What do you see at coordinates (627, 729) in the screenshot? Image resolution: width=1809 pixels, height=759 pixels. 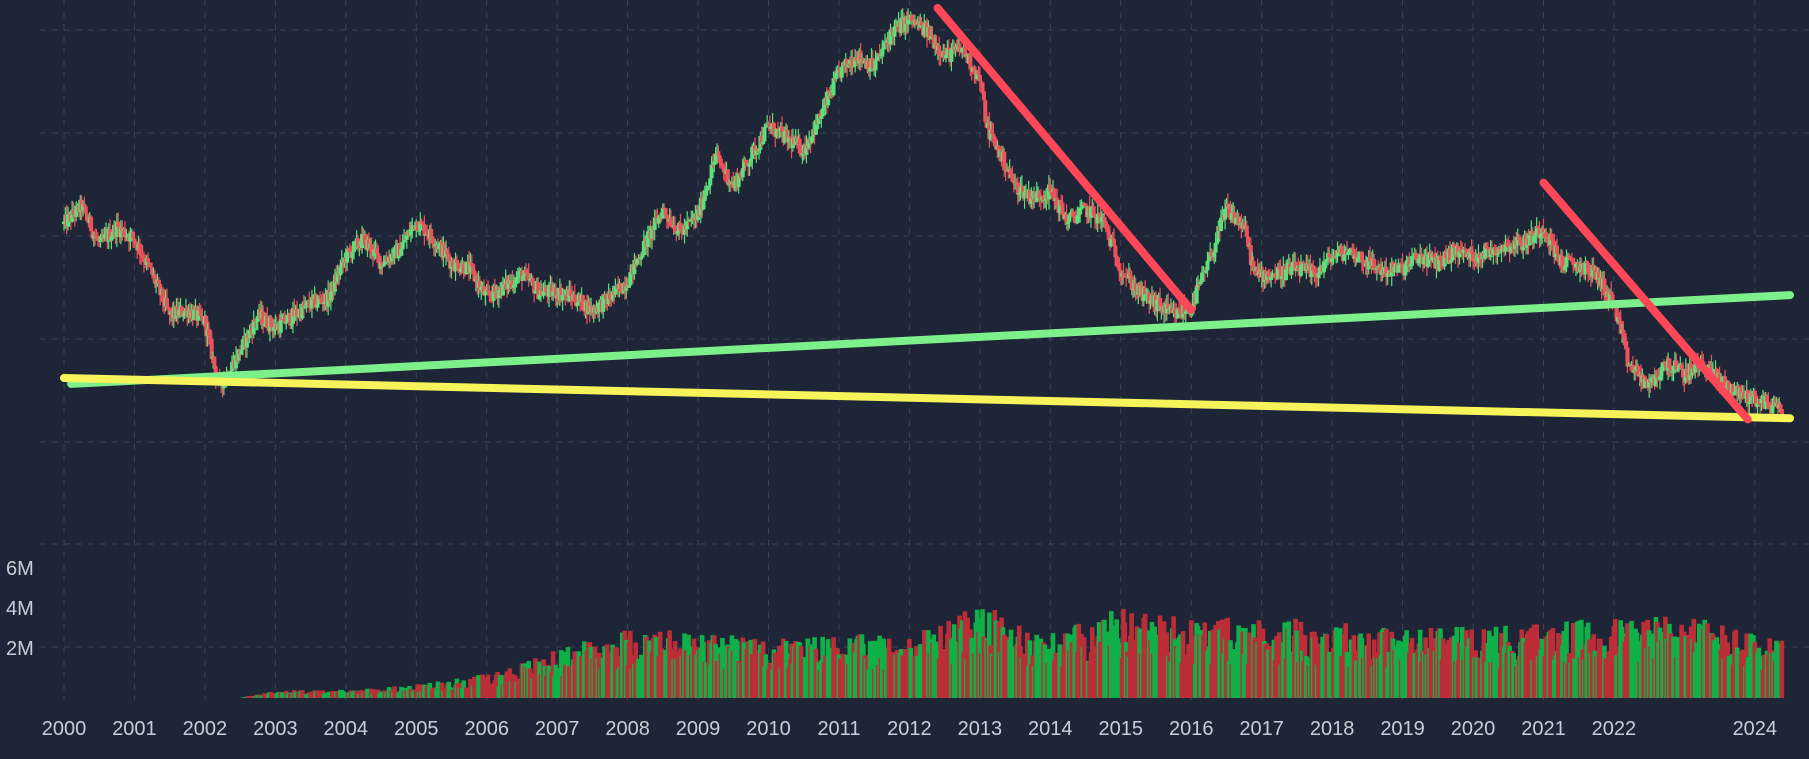 I see `x-tick-label: 2008` at bounding box center [627, 729].